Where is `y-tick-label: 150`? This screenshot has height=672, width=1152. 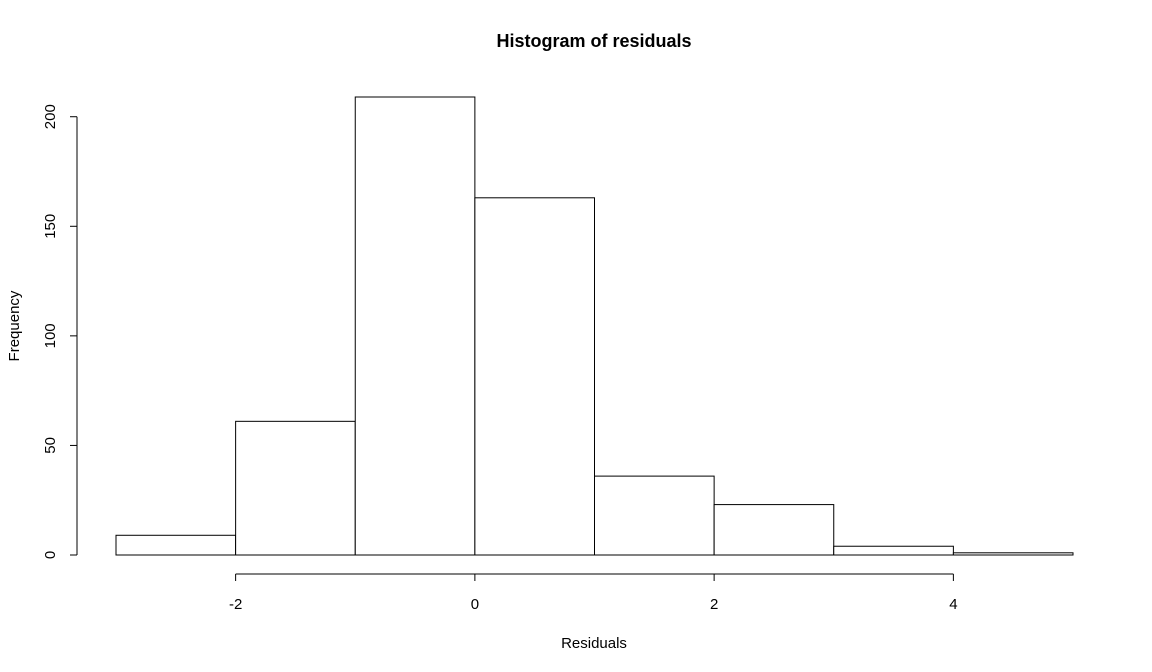
y-tick-label: 150 is located at coordinates (50, 226).